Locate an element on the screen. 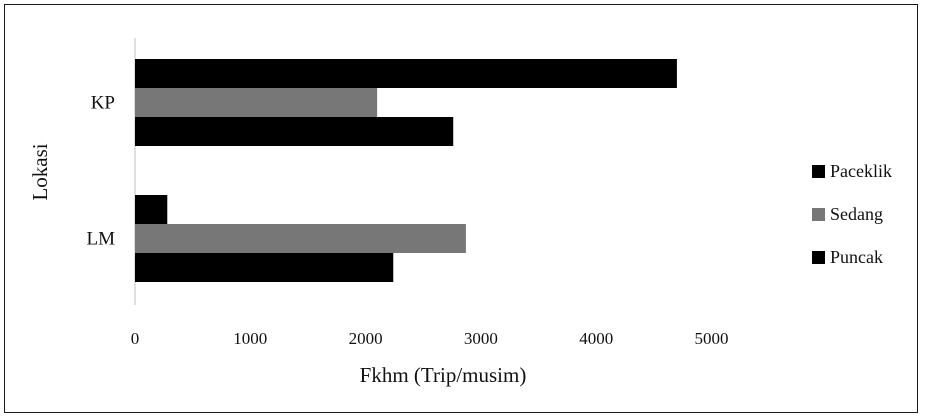 The height and width of the screenshot is (419, 925). x-tick-labels: 0 1000 2000 3000 4000 5000 is located at coordinates (430, 338).